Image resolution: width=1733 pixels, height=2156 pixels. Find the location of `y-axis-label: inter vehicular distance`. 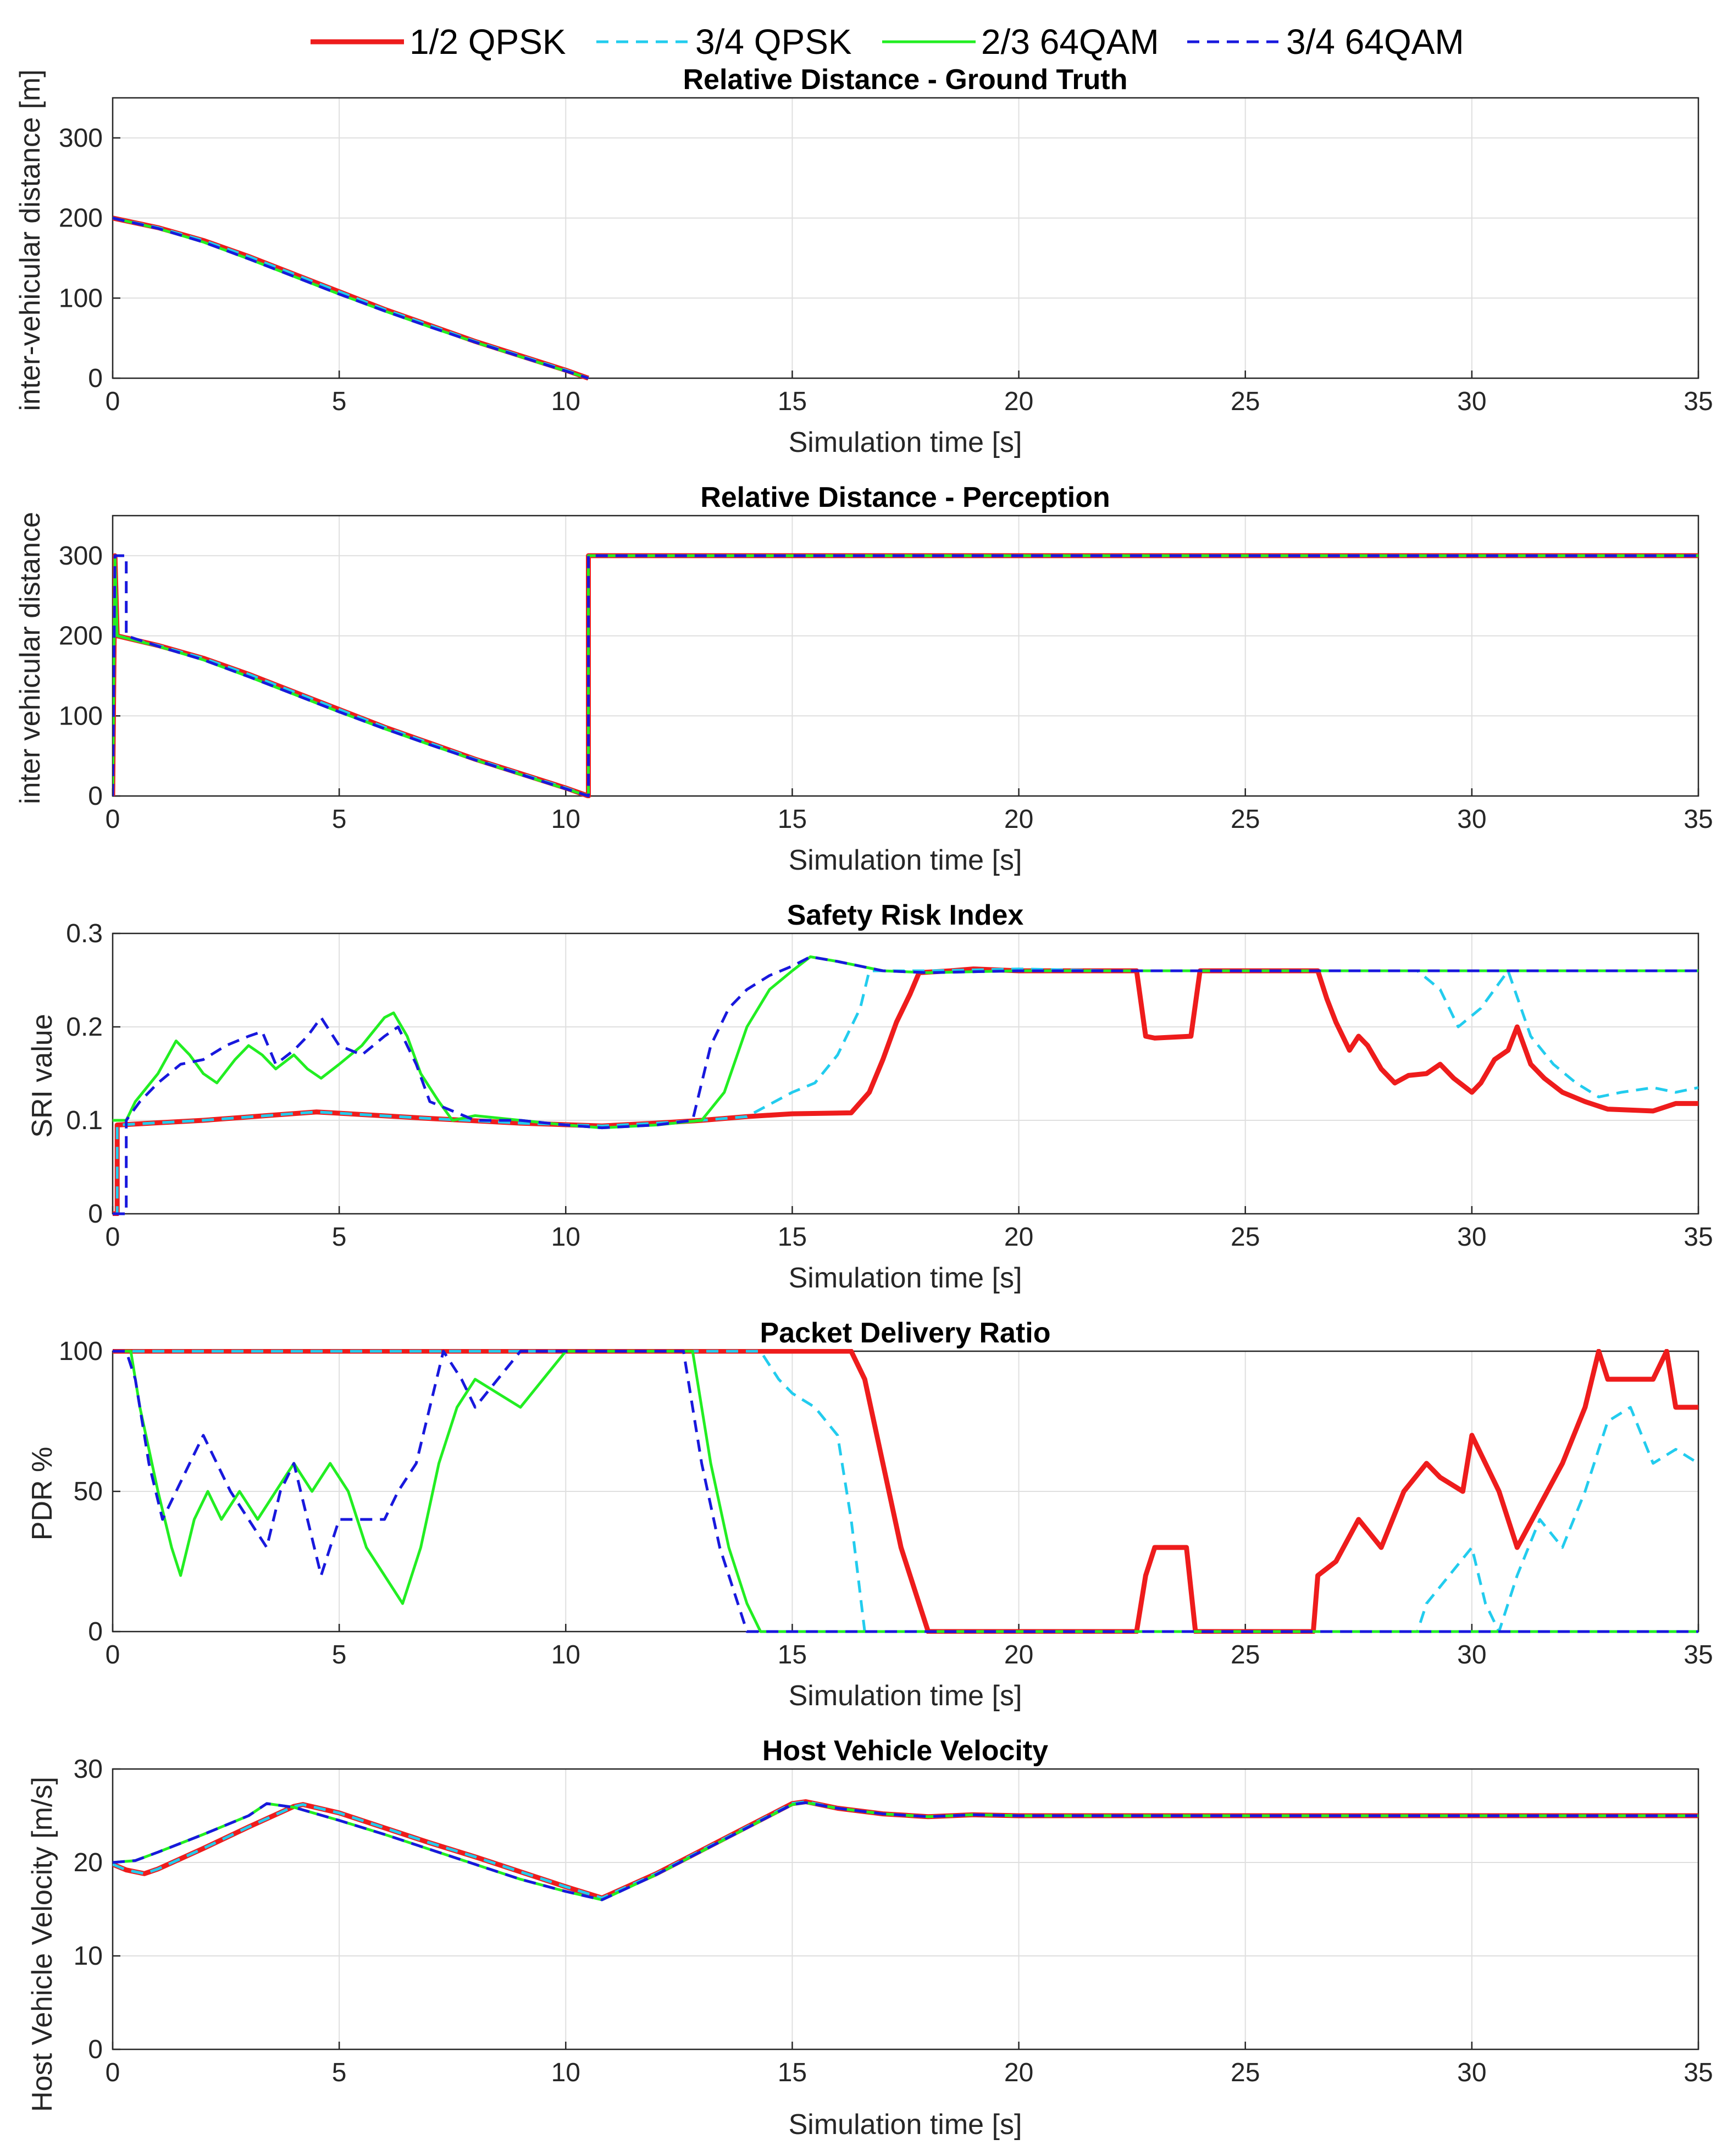

y-axis-label: inter vehicular distance is located at coordinates (30, 658).